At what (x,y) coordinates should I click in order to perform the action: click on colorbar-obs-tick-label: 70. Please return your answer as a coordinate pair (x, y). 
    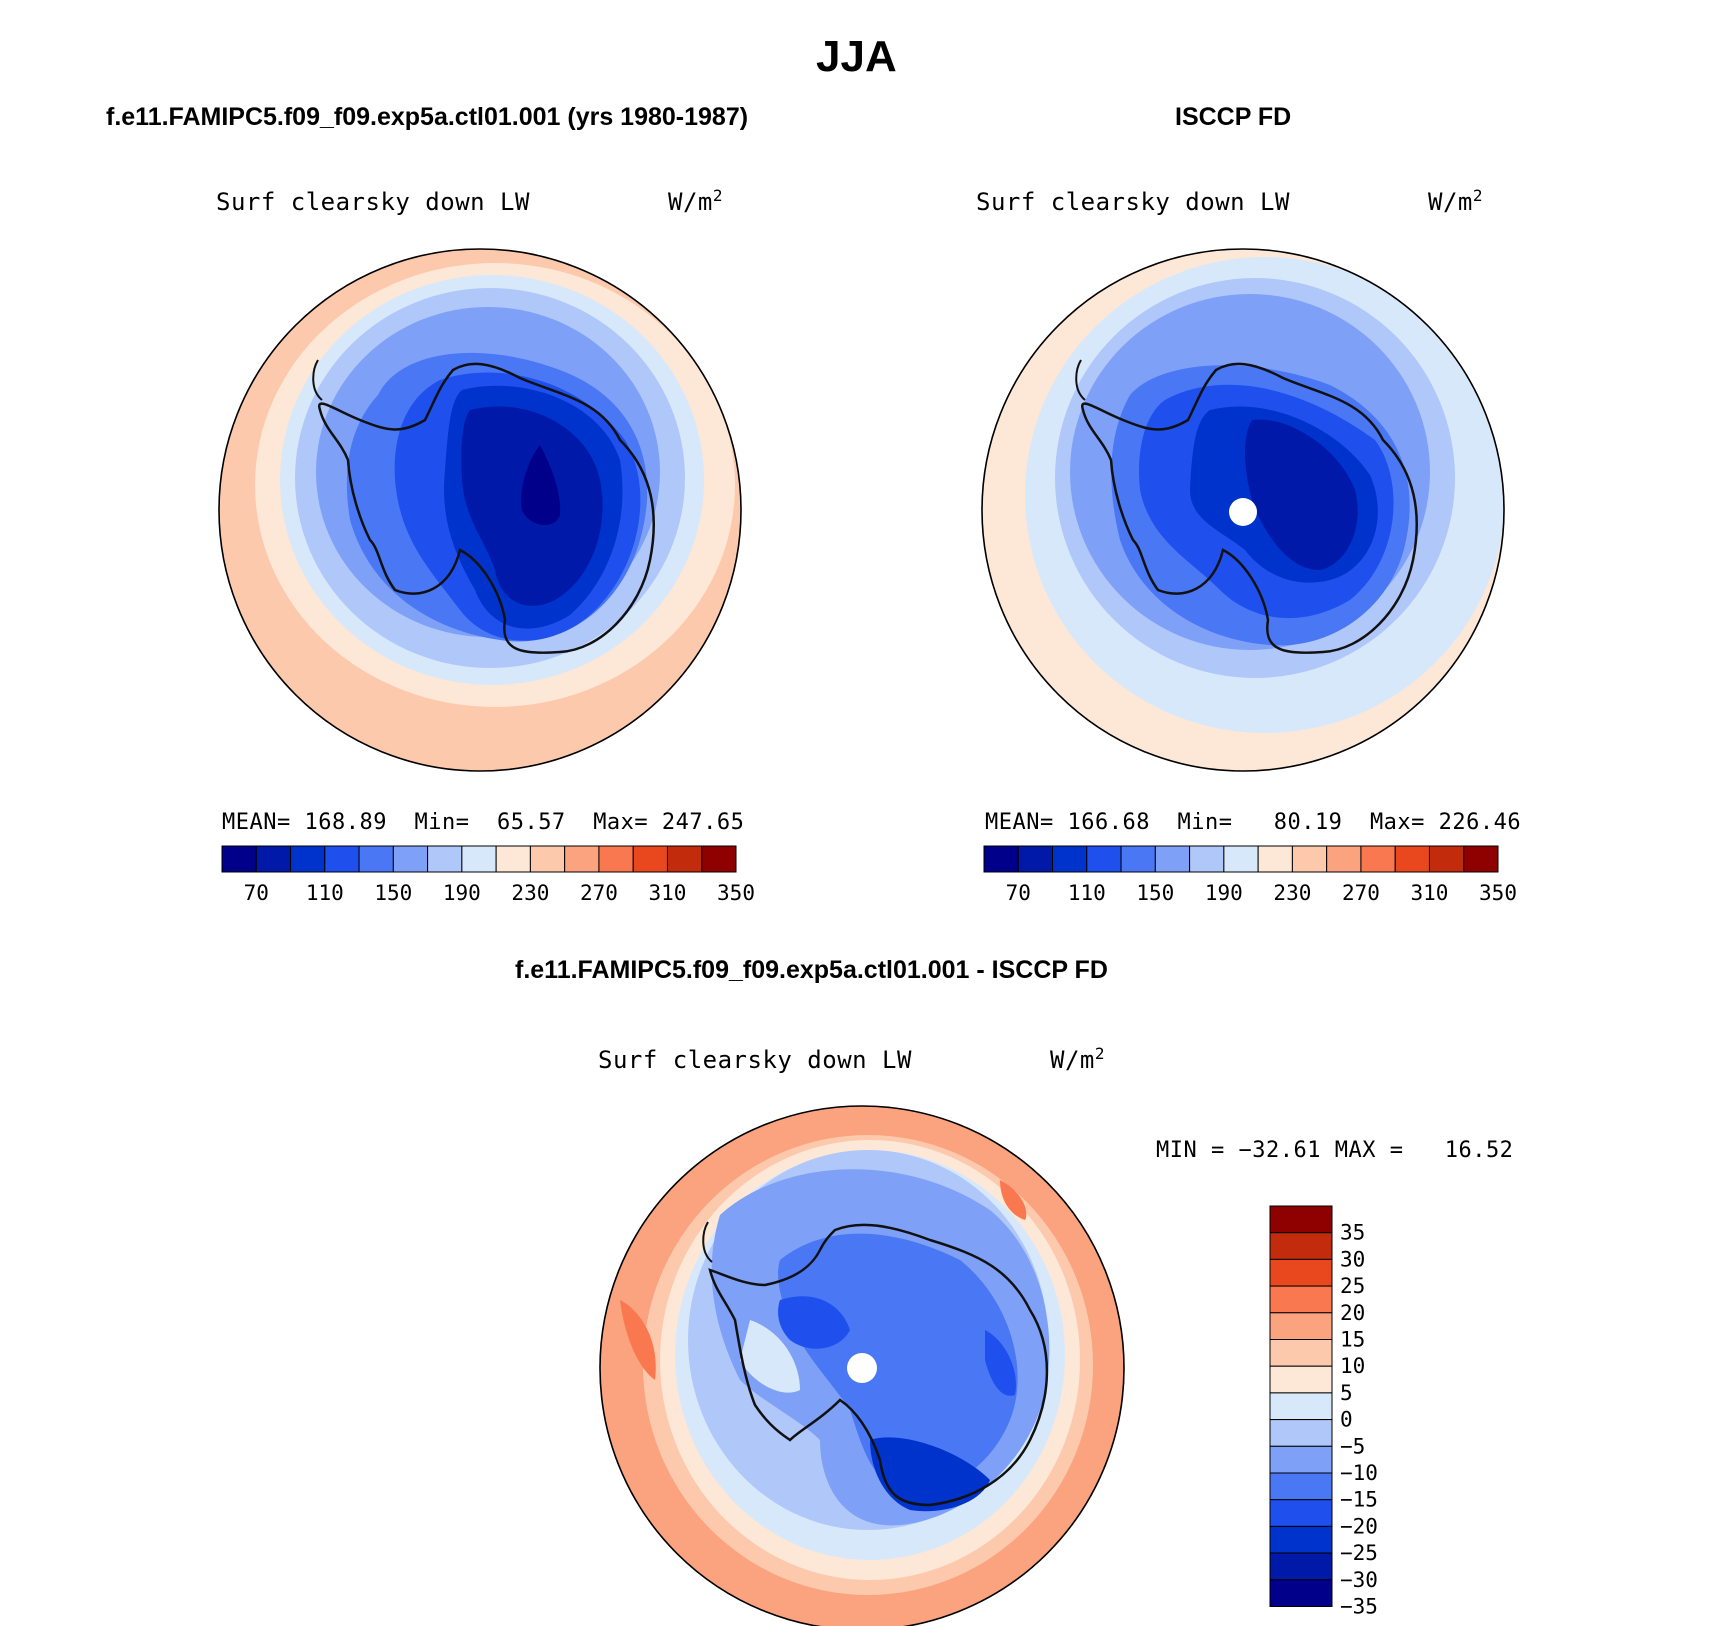
    Looking at the image, I should click on (1018, 893).